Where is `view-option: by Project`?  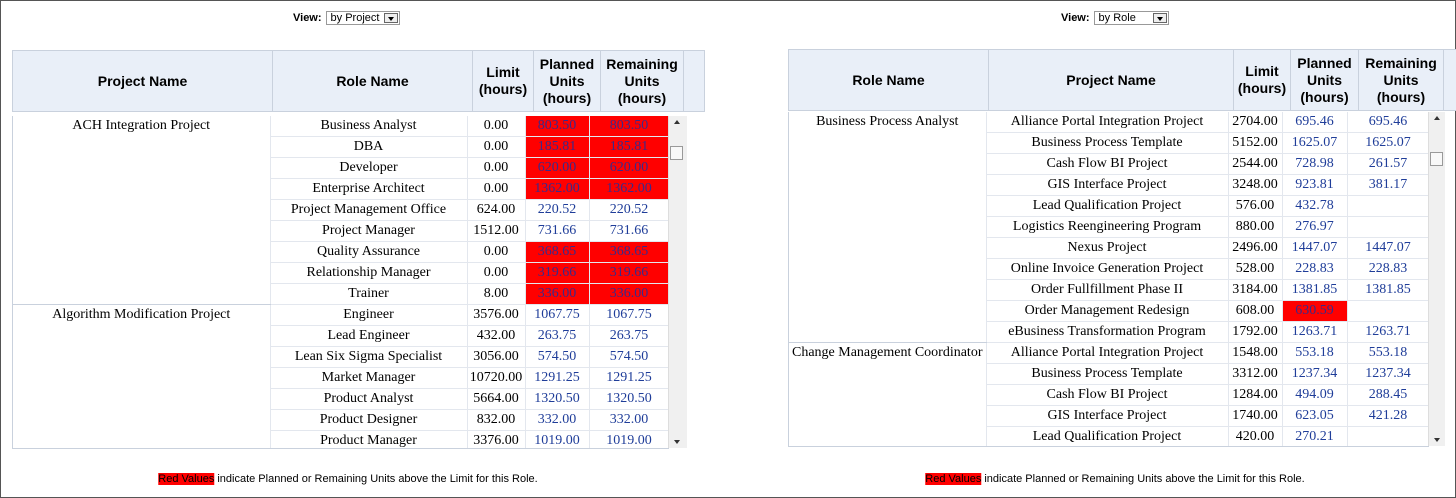
view-option: by Project is located at coordinates (355, 18).